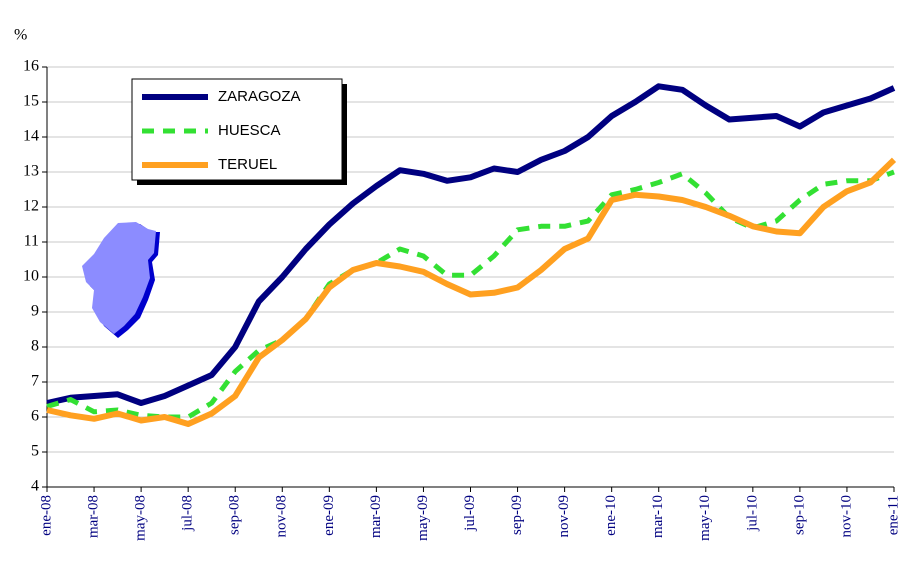 The width and height of the screenshot is (903, 564). What do you see at coordinates (31, 136) in the screenshot?
I see `y-tick-label: 14` at bounding box center [31, 136].